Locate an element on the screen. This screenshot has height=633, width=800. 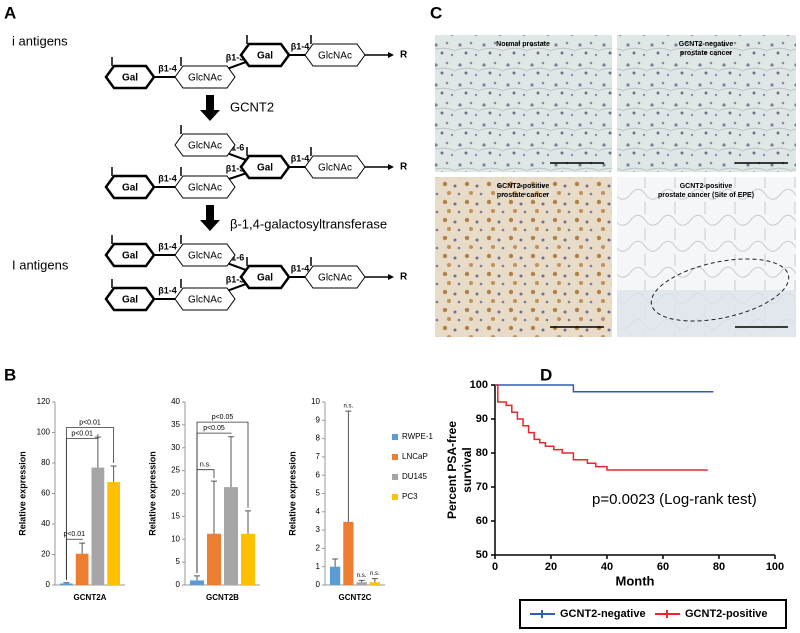
micrograph-title: GCNT2-negative is located at coordinates (706, 44).